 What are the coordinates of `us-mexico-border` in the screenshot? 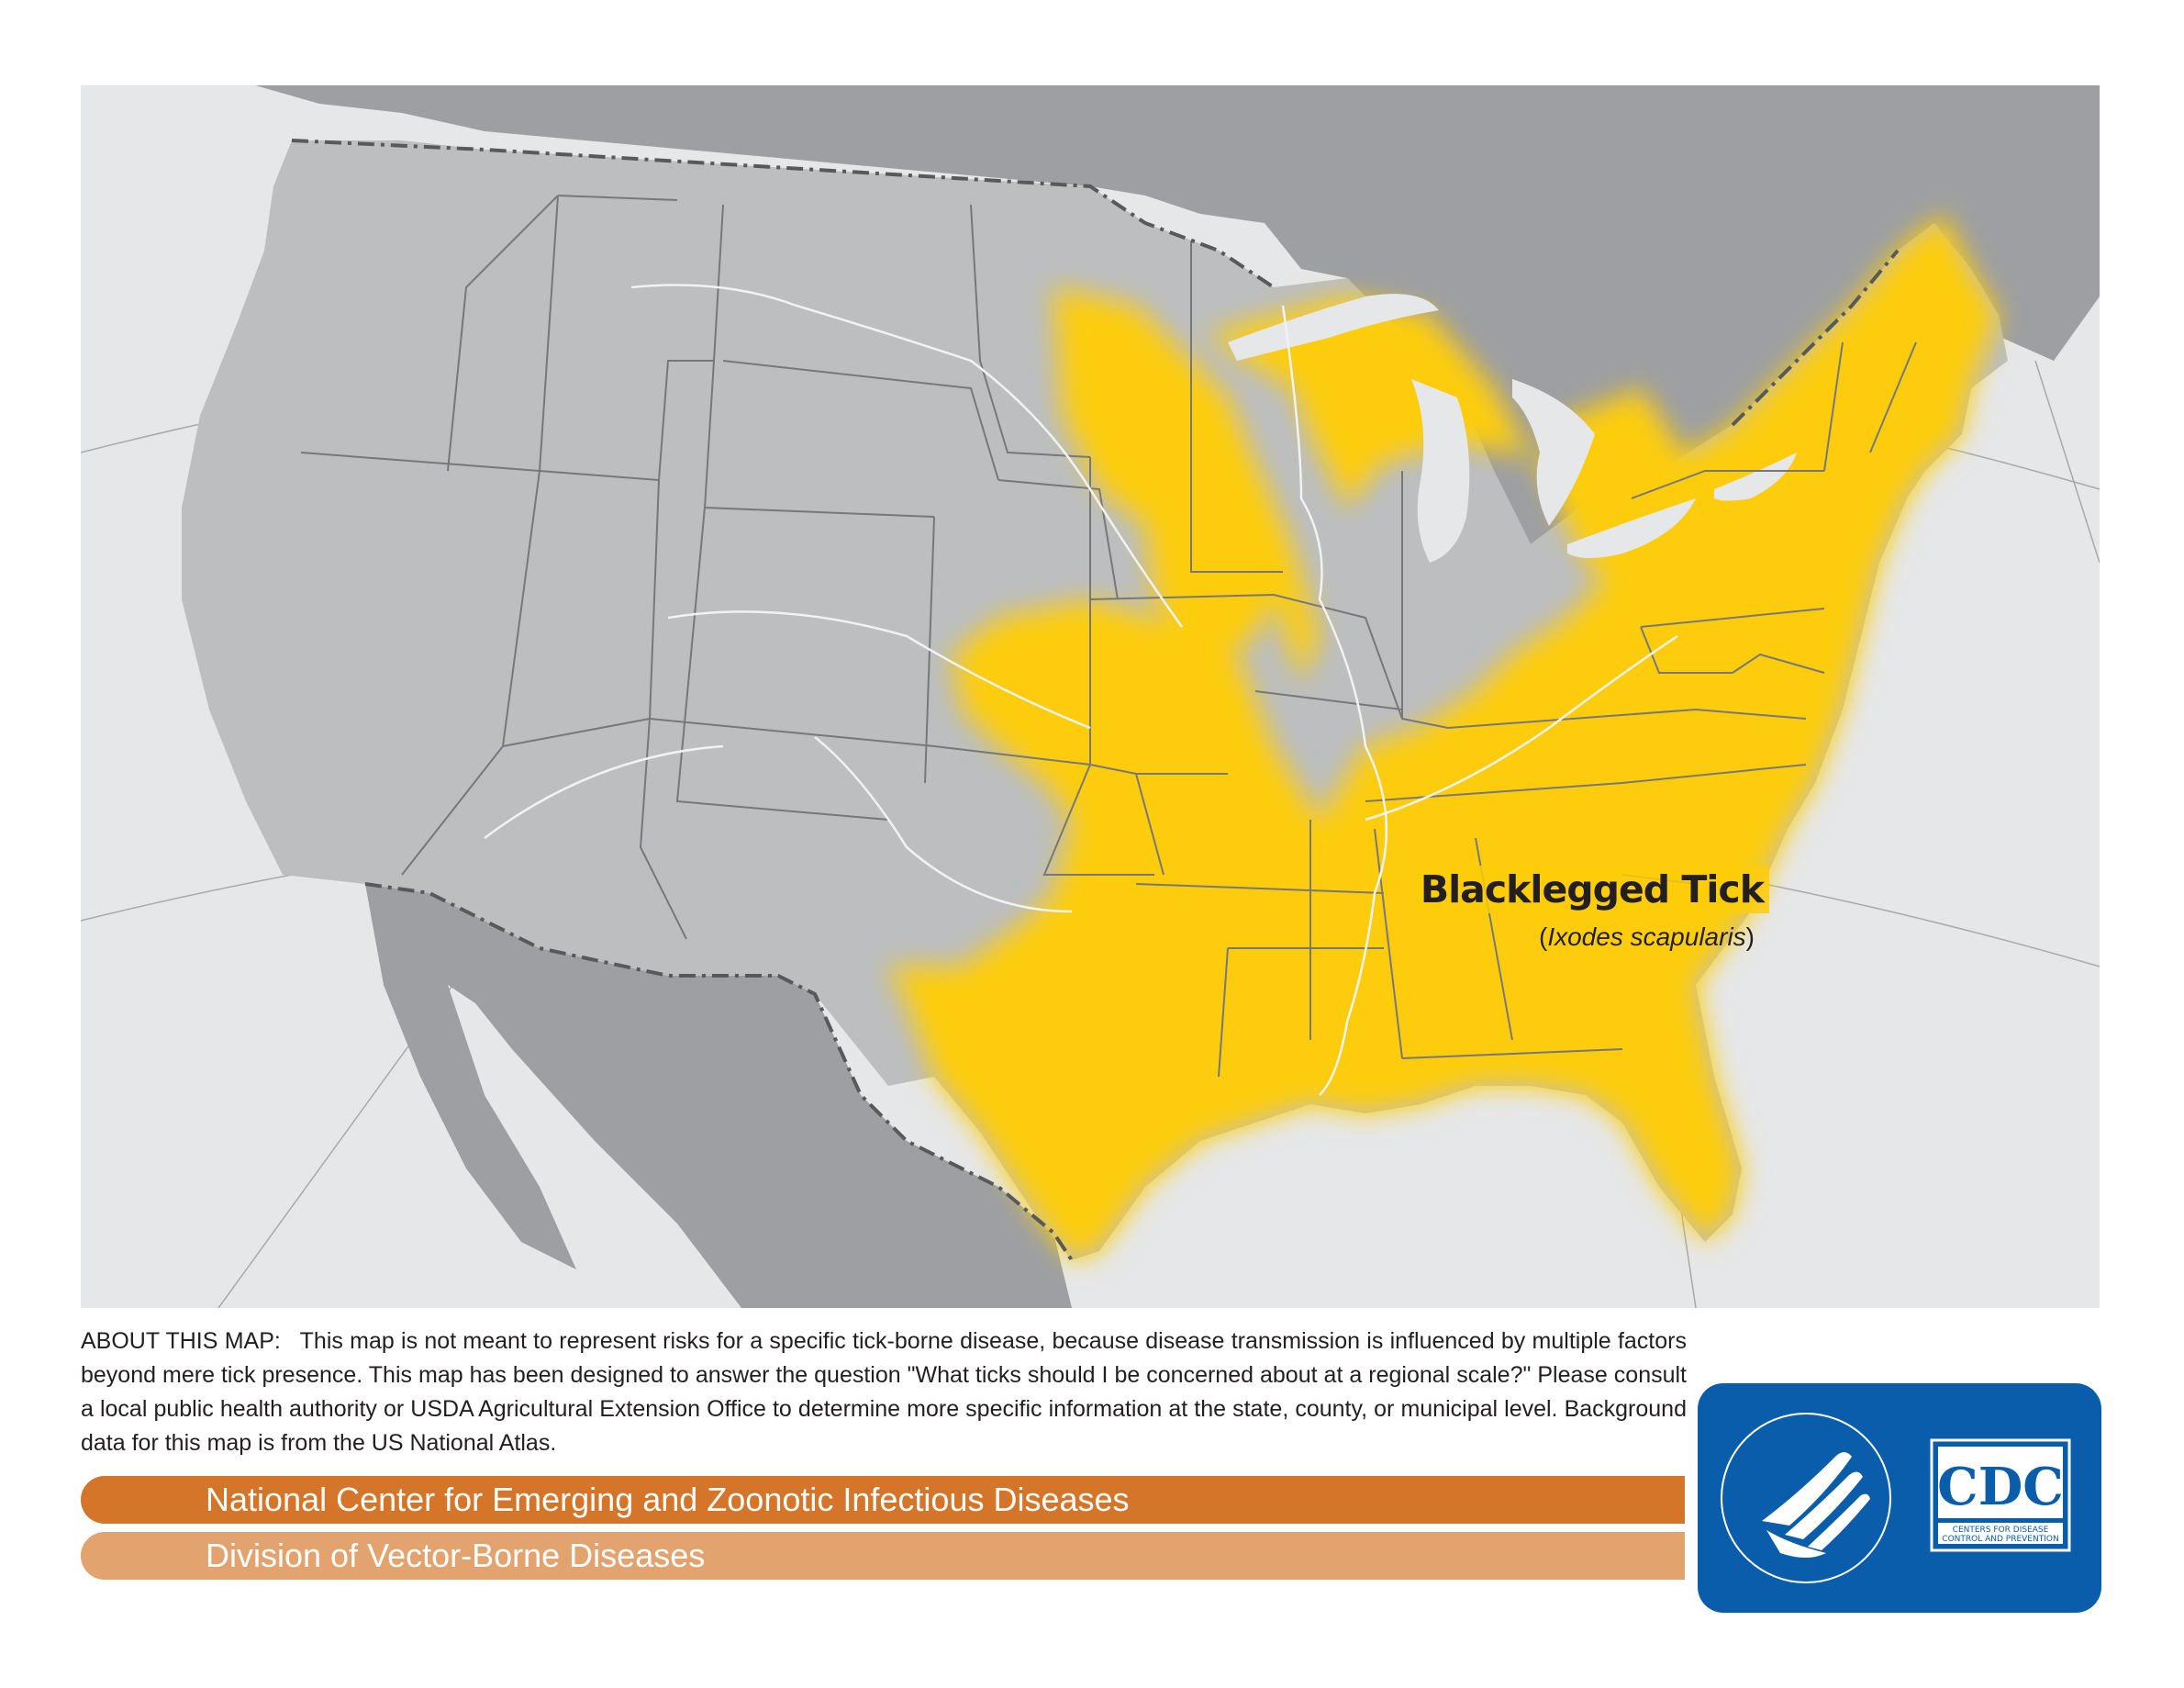 It's located at (719, 1072).